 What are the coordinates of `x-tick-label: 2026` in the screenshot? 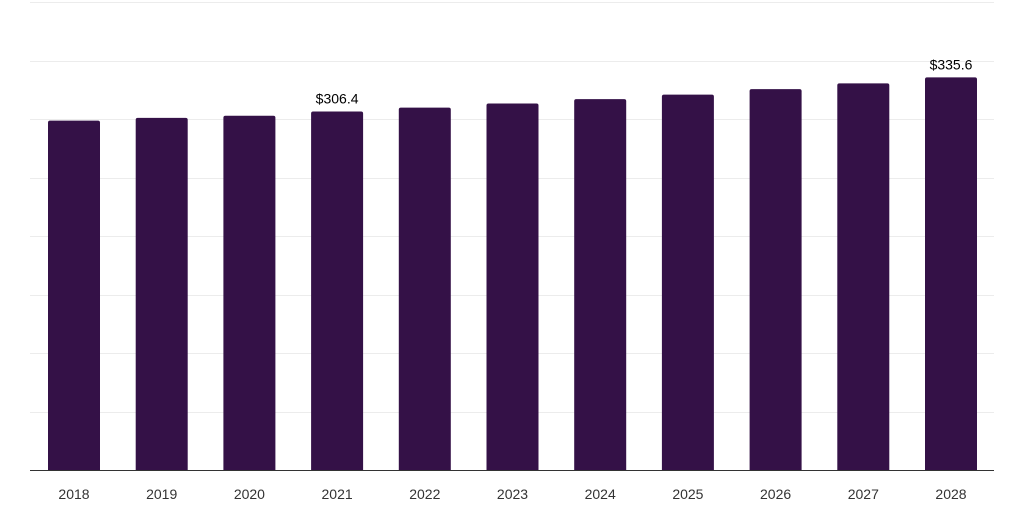 It's located at (775, 494).